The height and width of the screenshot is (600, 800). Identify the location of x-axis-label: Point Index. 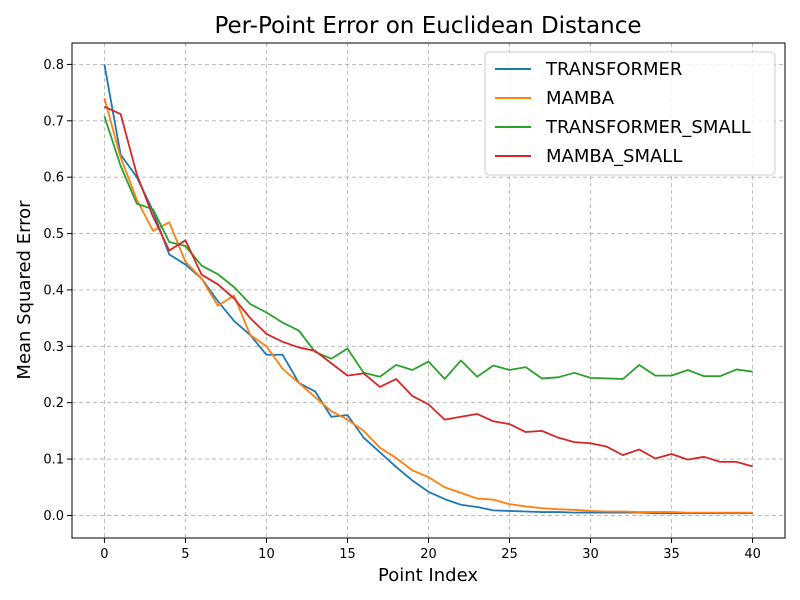
(428, 575).